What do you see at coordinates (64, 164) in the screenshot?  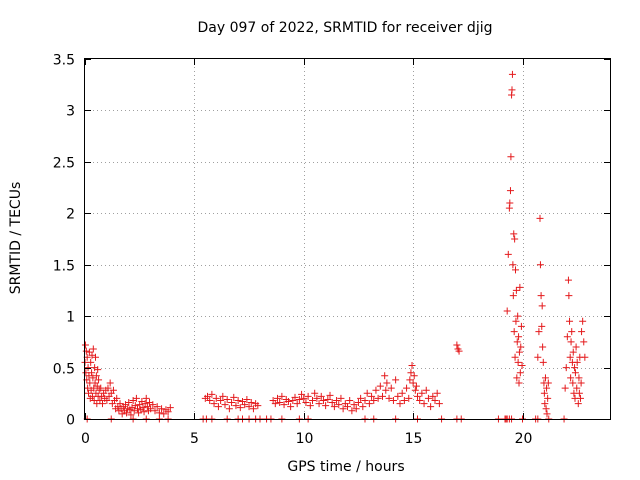 I see `y-tick-label: 2.5` at bounding box center [64, 164].